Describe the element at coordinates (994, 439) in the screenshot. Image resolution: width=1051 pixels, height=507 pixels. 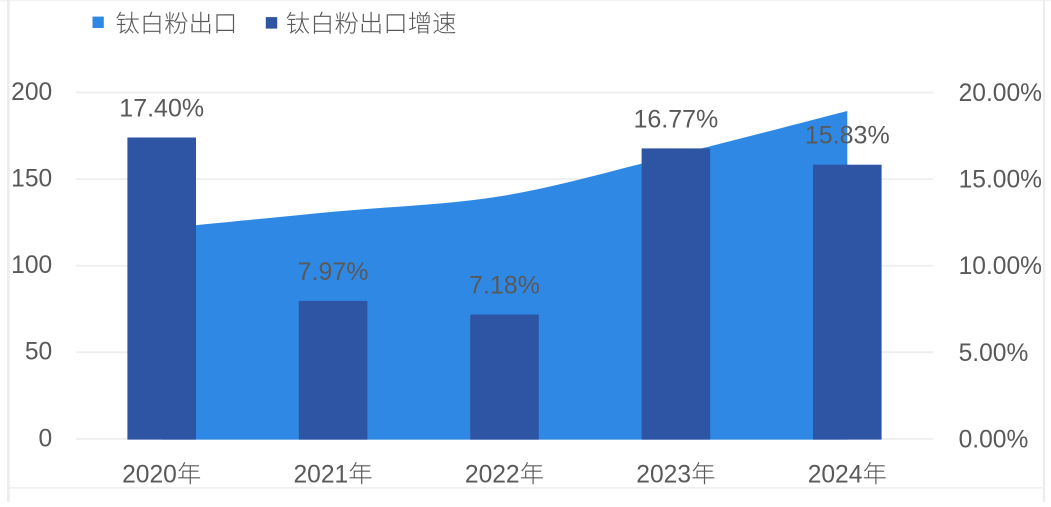
I see `svg-text: 0.00%` at that location.